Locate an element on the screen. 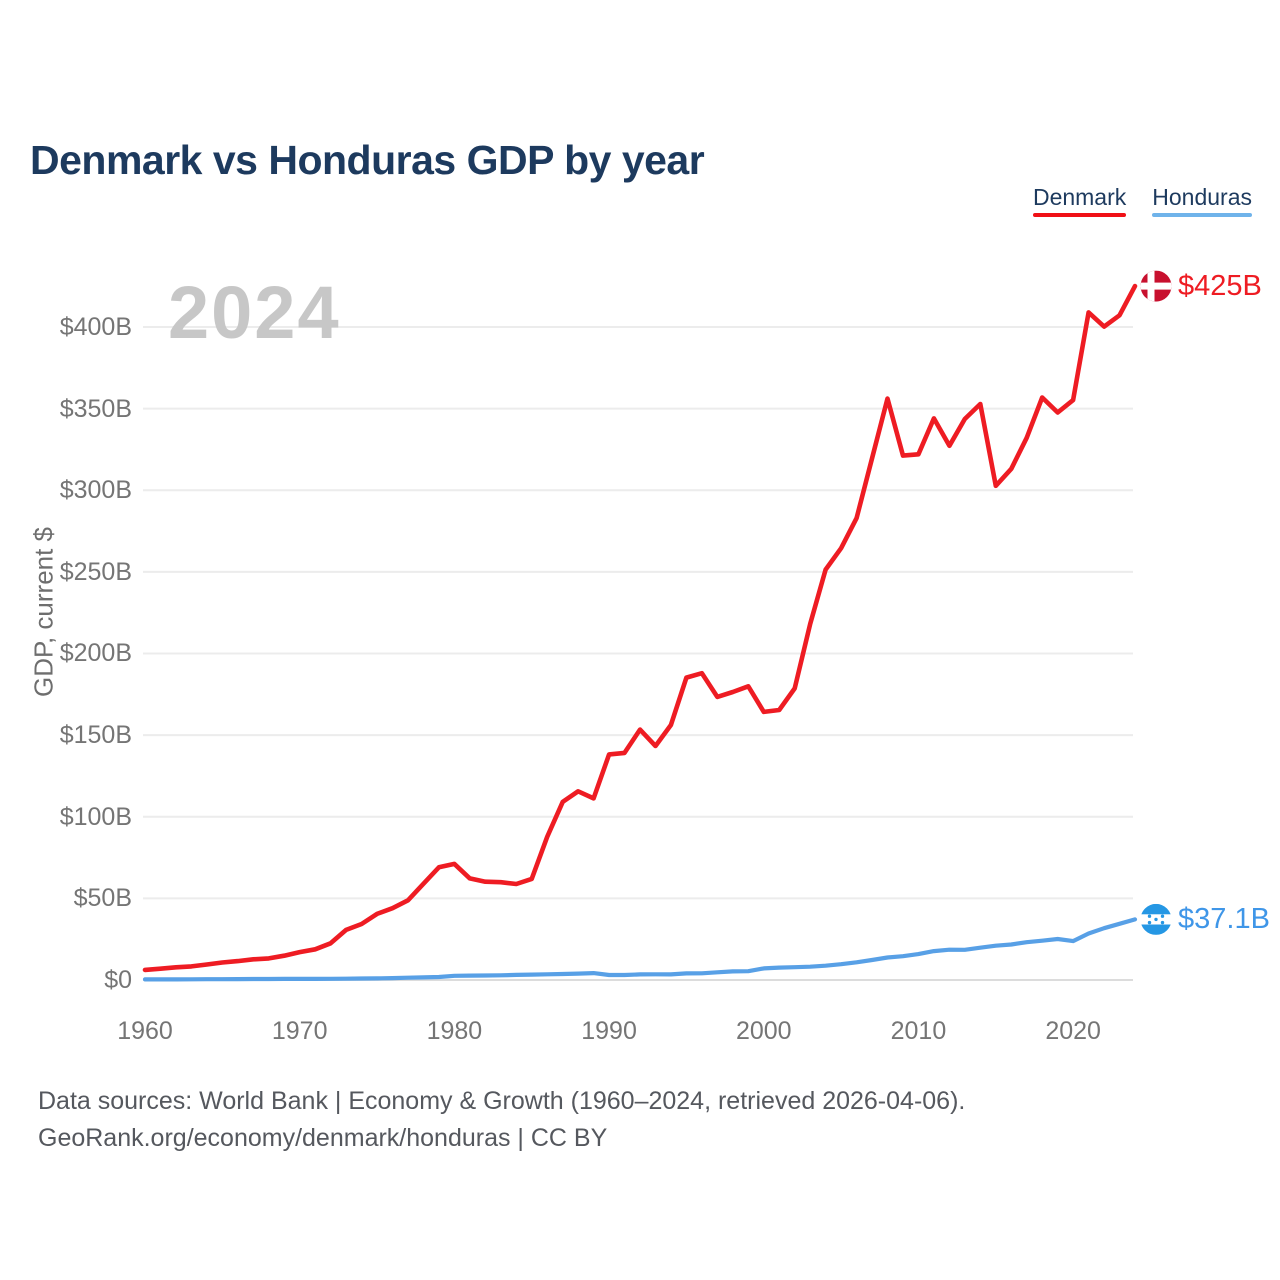  y-axis-tick-label: $300B is located at coordinates (95, 490).